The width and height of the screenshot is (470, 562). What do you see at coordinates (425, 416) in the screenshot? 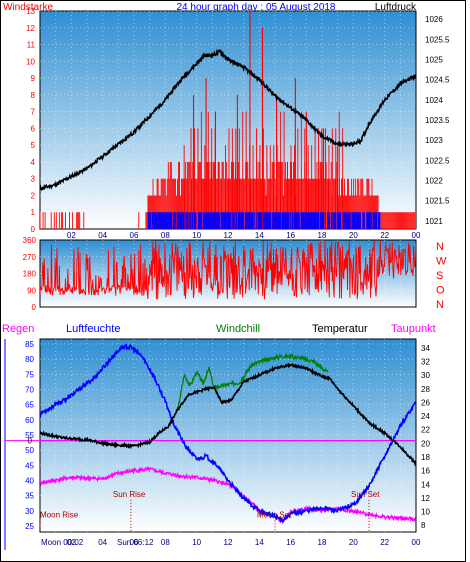
I see `temperature-axis-tick: 24` at bounding box center [425, 416].